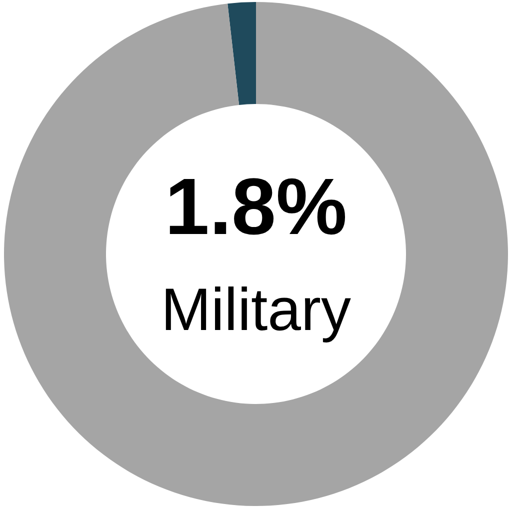  I want to click on donut-slice, so click(242, 53).